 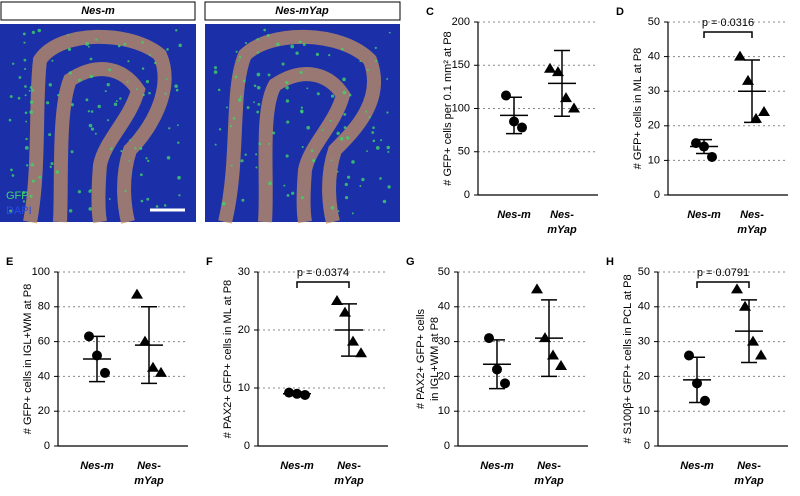 What do you see at coordinates (244, 272) in the screenshot?
I see `y-tick-label: 30` at bounding box center [244, 272].